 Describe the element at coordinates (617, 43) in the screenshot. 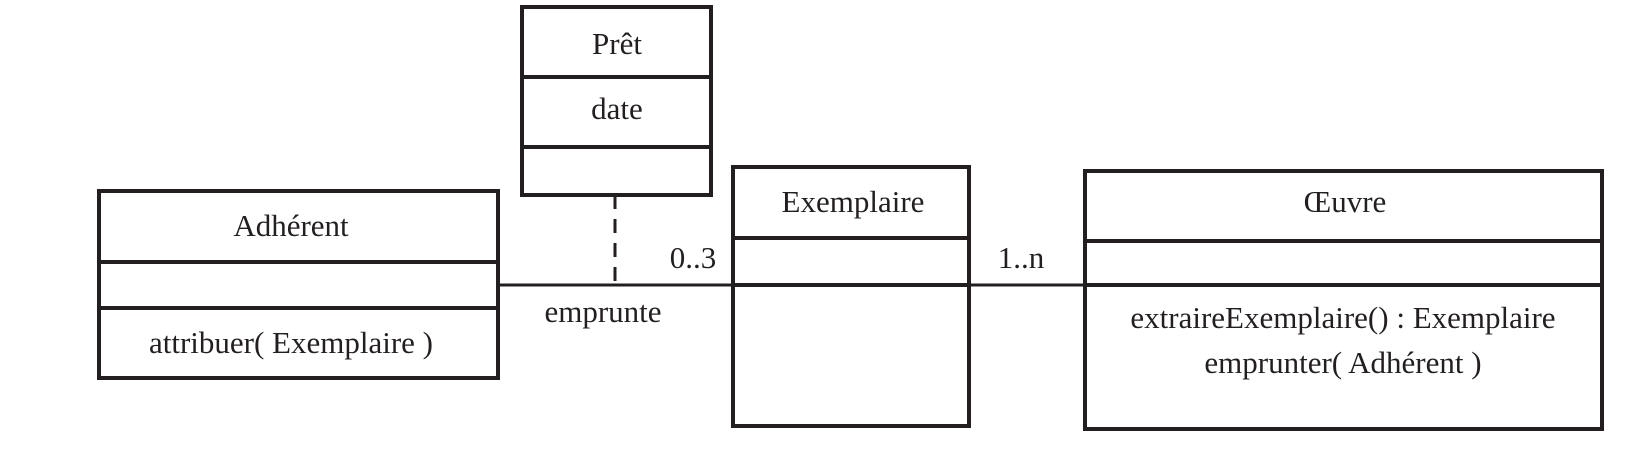

I see `class-pret-name: Prêt` at that location.